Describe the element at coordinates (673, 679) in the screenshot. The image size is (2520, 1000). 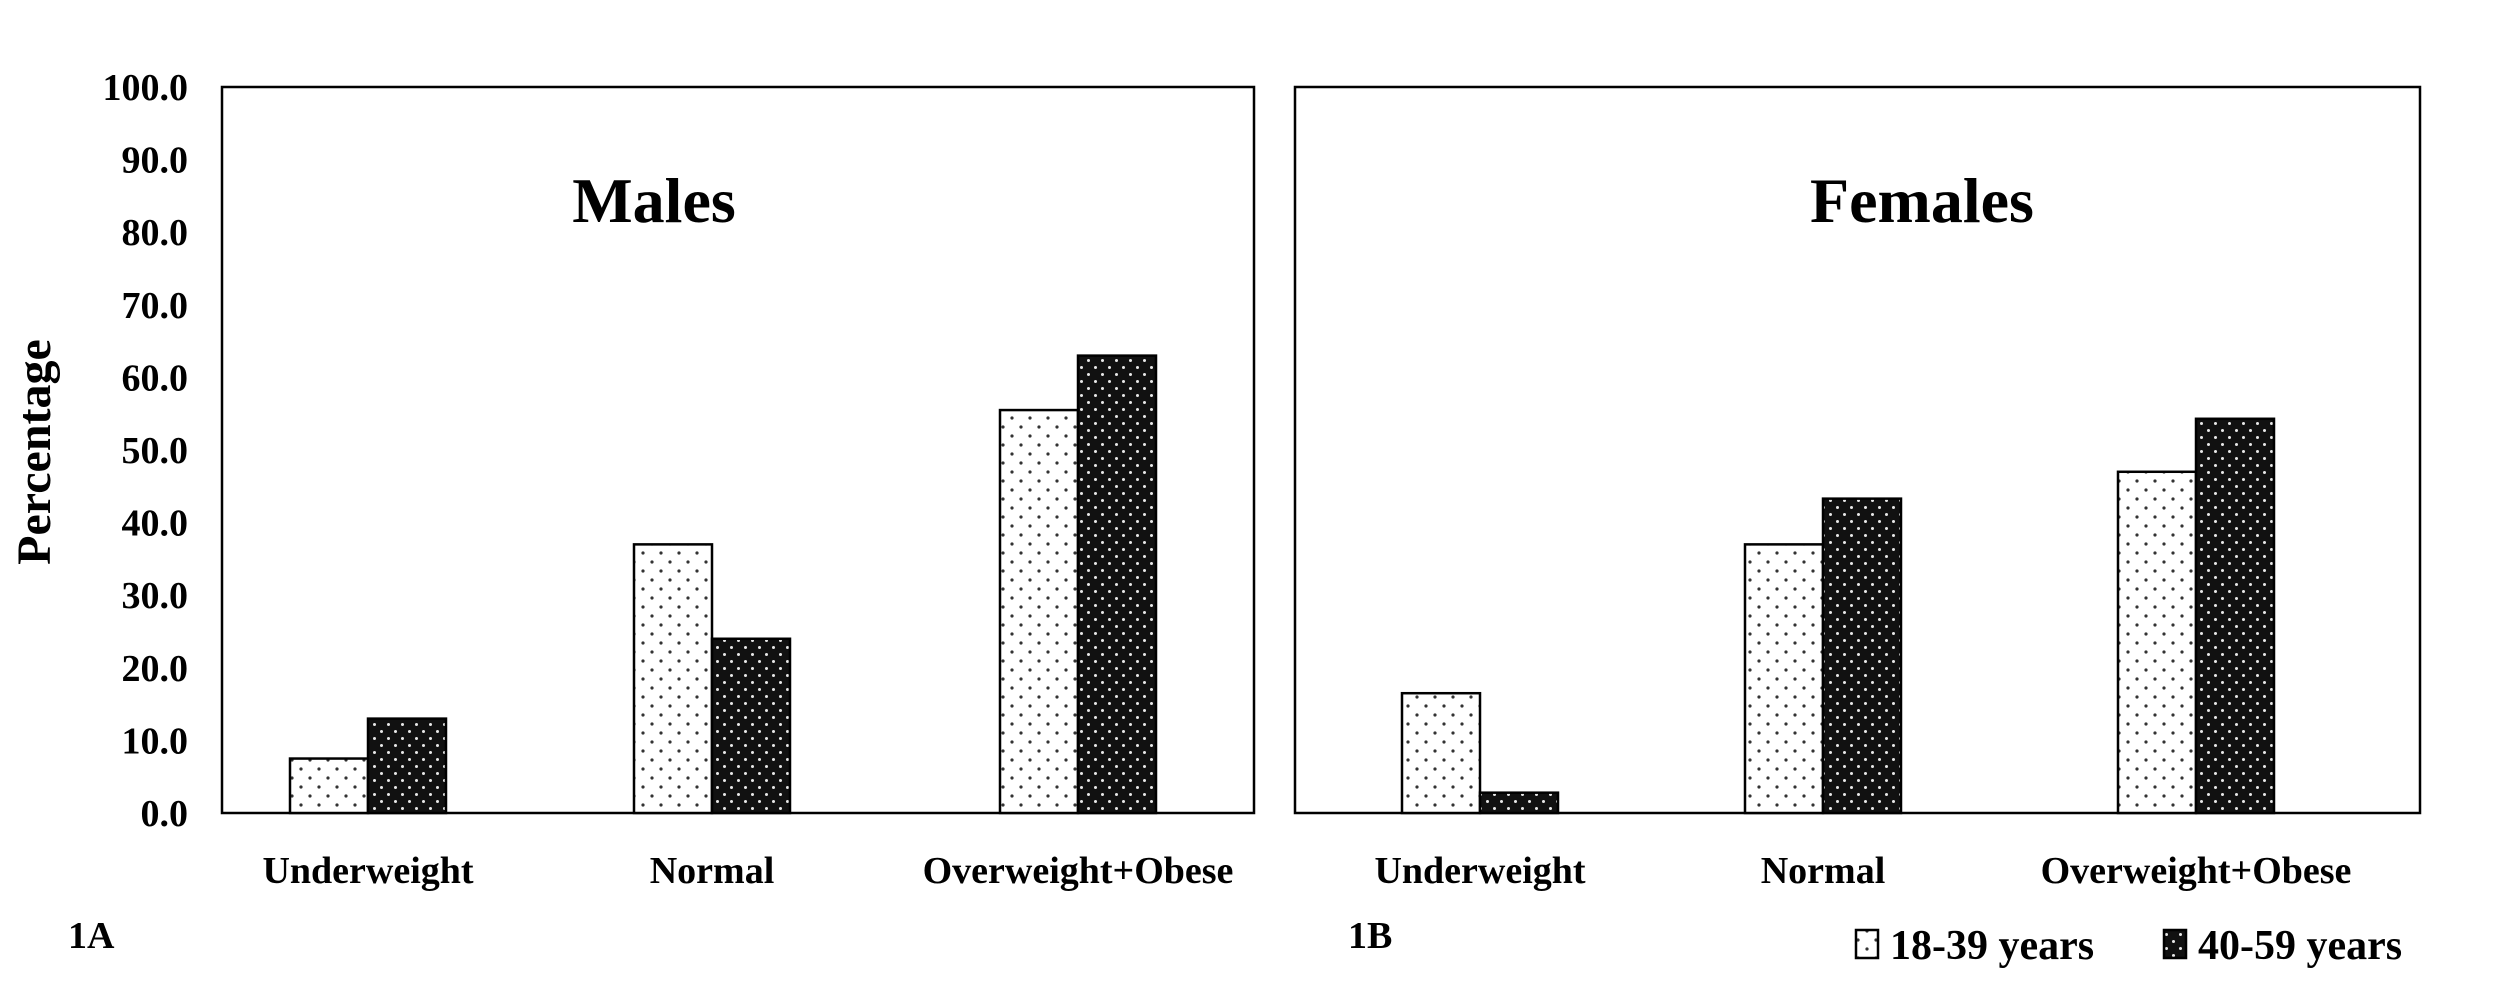
I see `bar-males-normal-18-39-years` at that location.